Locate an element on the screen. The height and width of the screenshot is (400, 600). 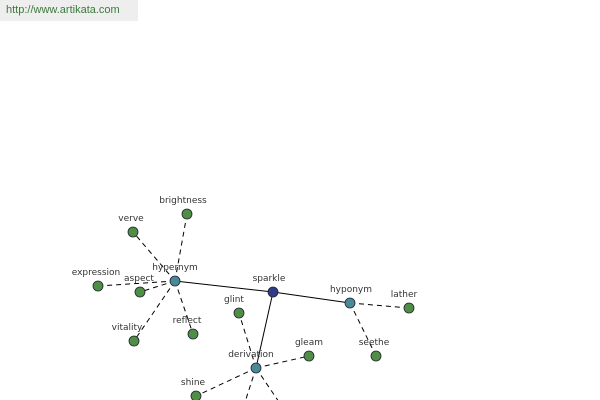
node-label: hypernym is located at coordinates (175, 268).